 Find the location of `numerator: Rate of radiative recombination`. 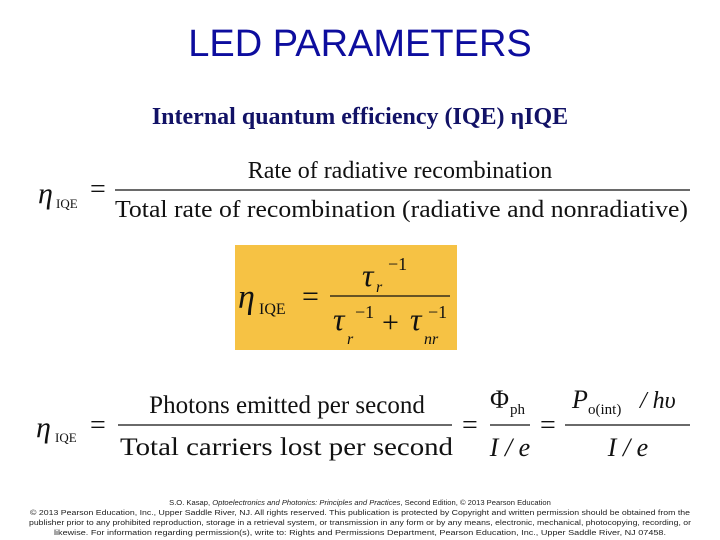

numerator: Rate of radiative recombination is located at coordinates (400, 171).